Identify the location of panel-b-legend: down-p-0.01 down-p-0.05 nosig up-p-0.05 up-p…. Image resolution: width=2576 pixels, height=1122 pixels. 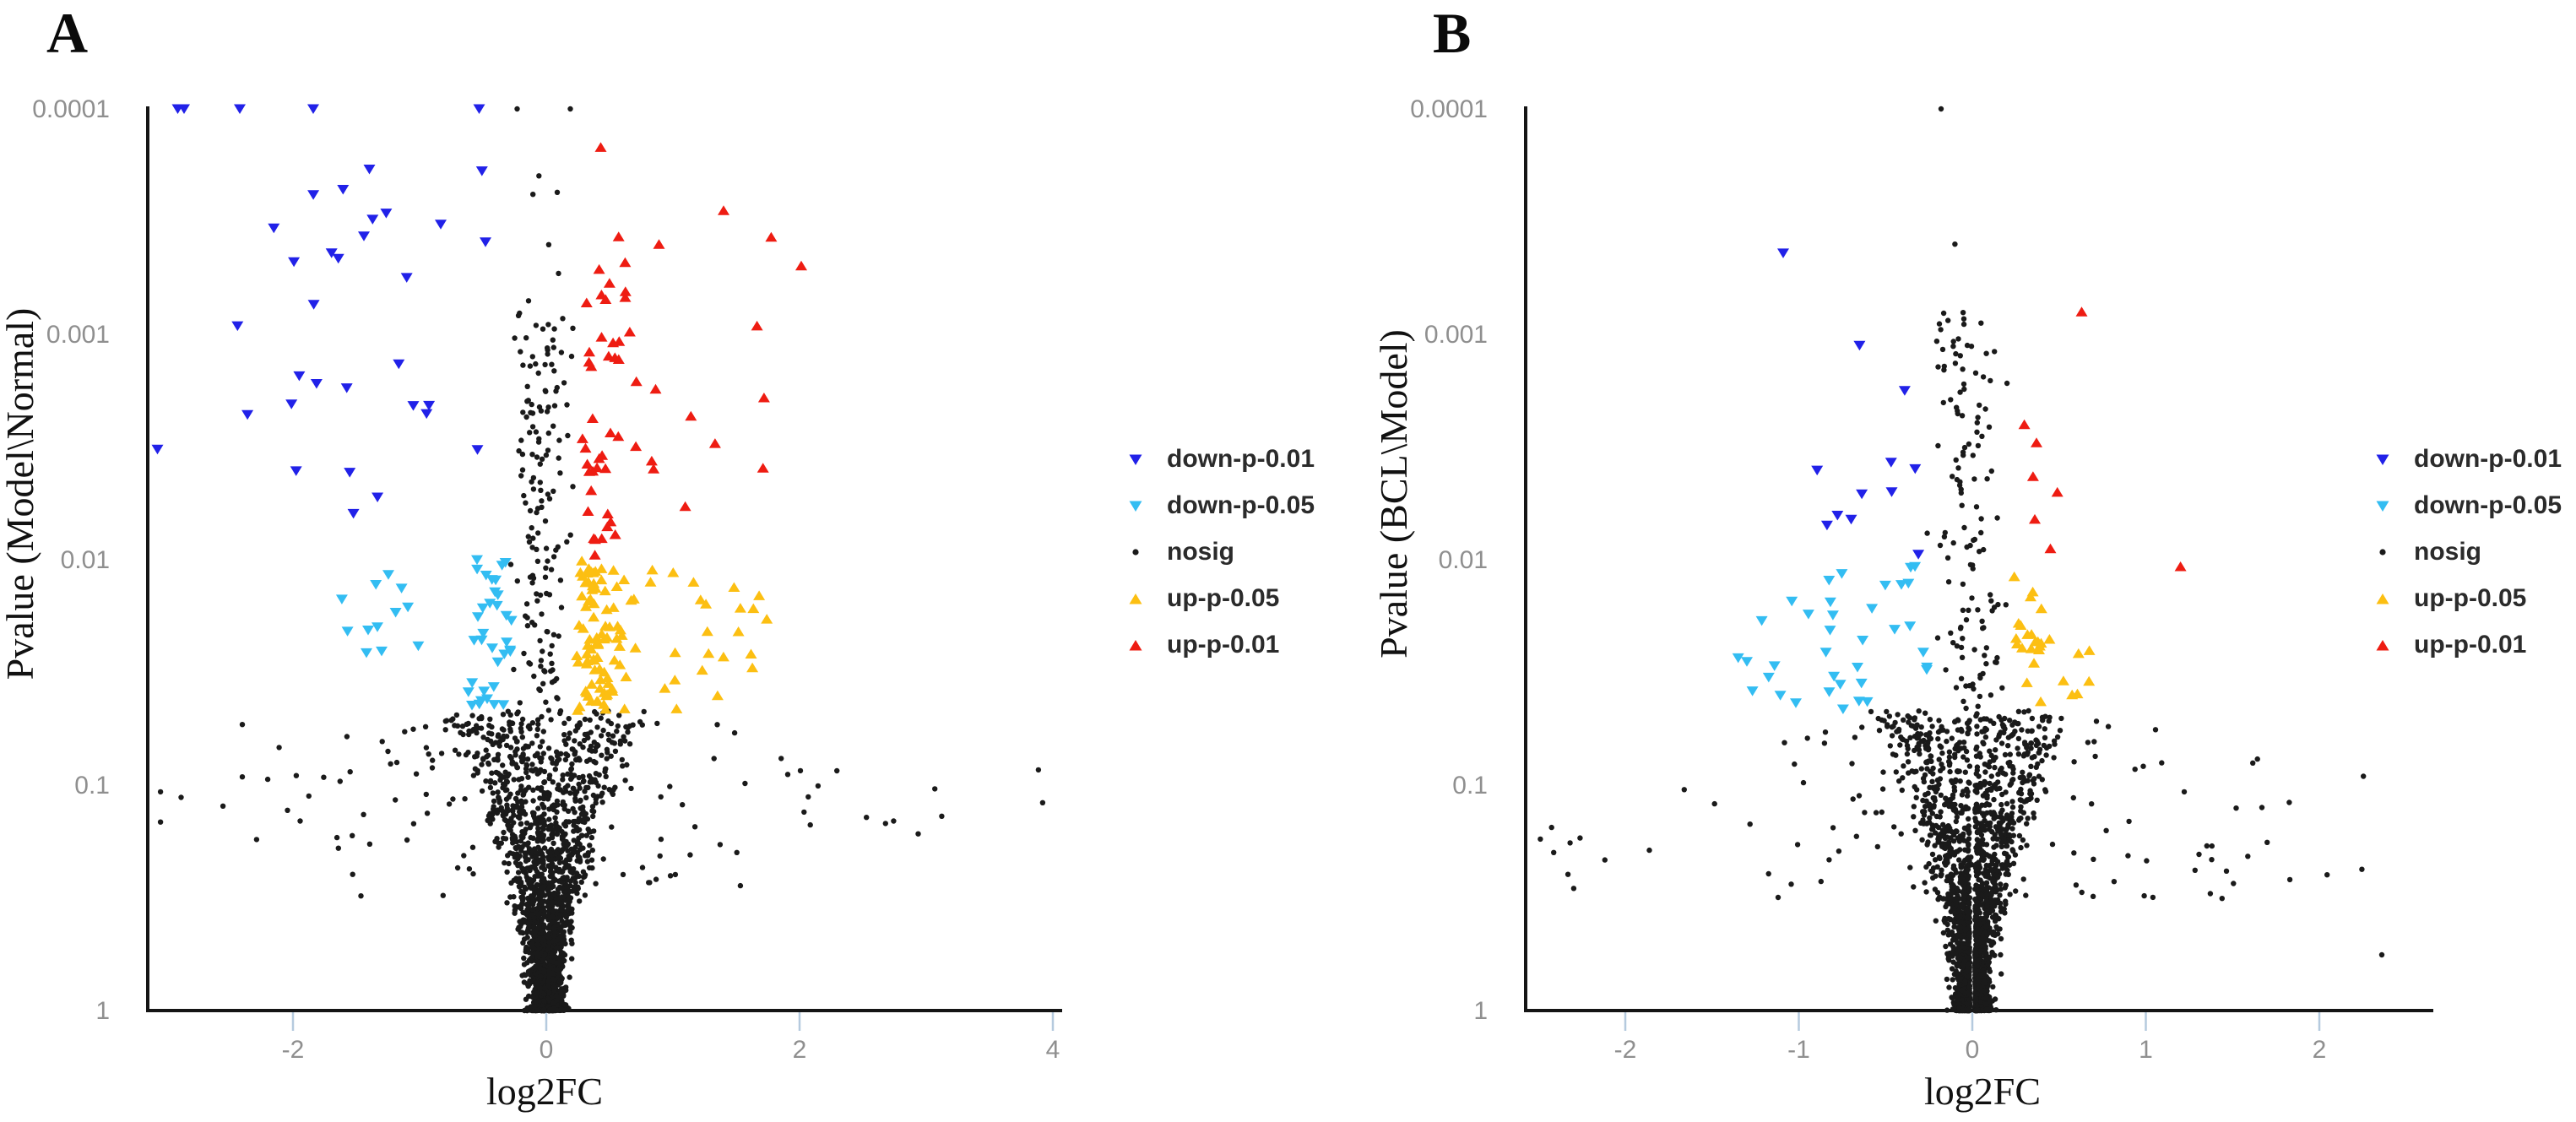
(2468, 552).